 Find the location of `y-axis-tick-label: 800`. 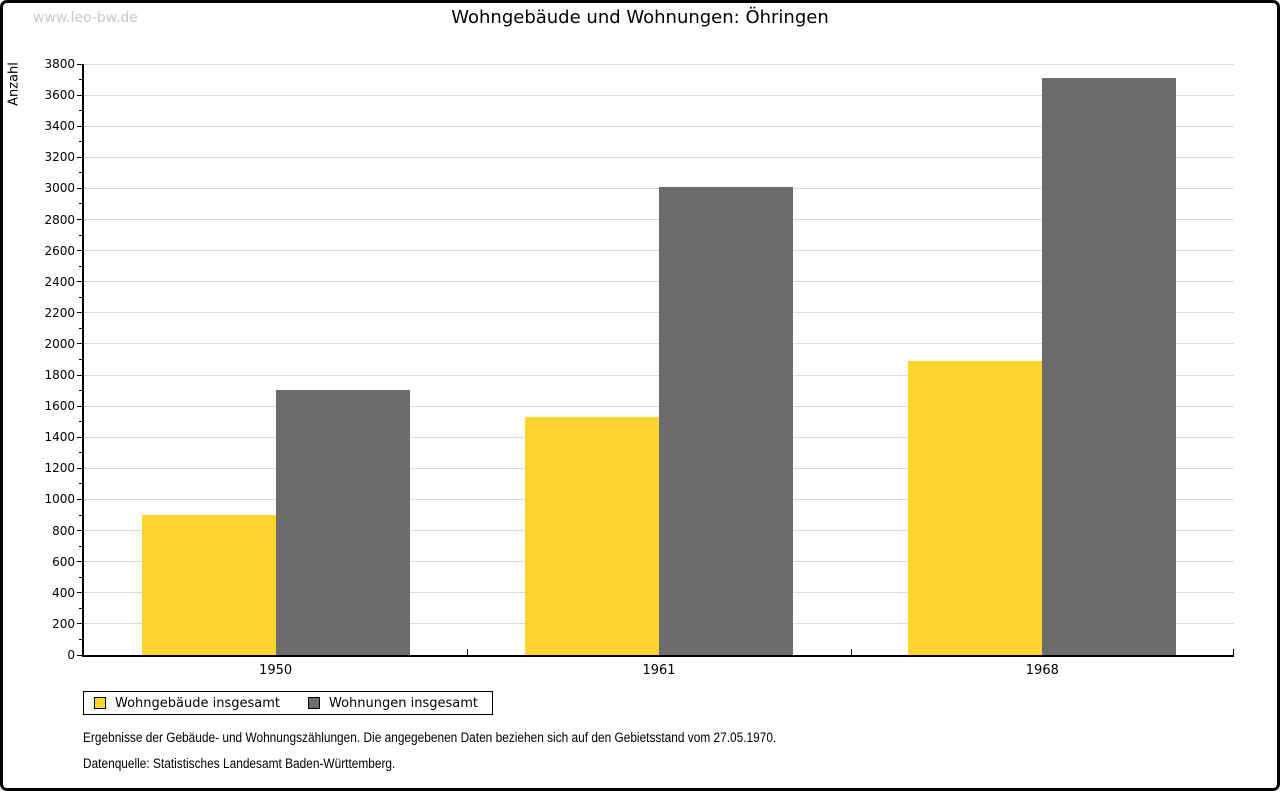

y-axis-tick-label: 800 is located at coordinates (63, 530).